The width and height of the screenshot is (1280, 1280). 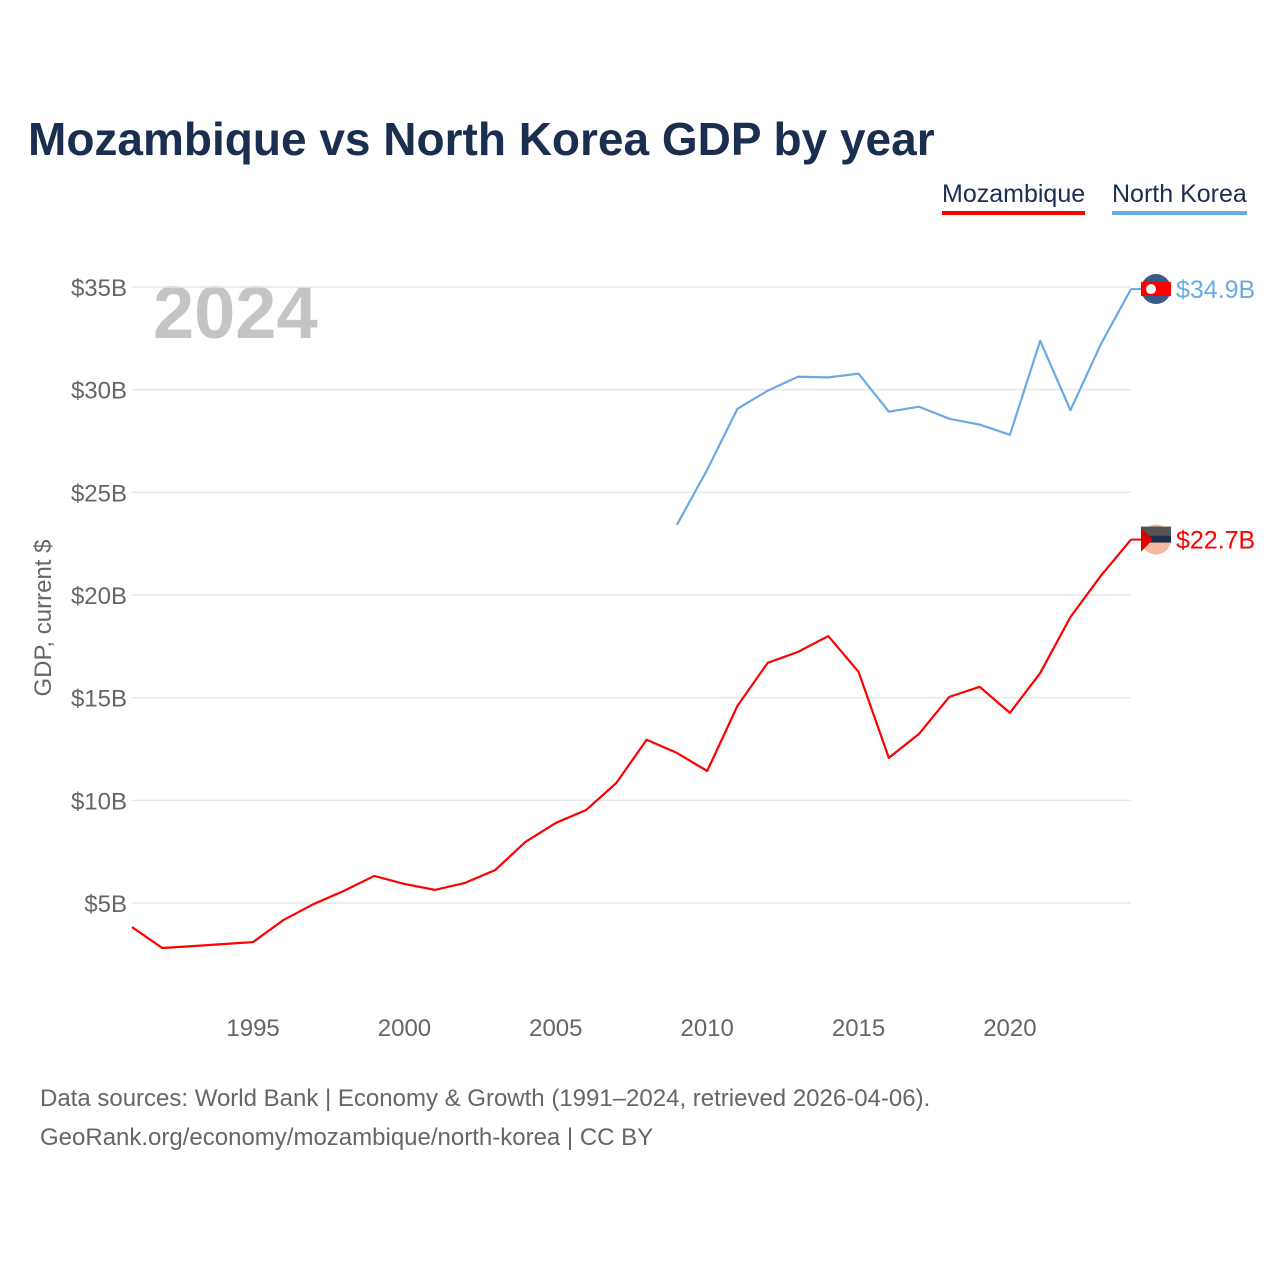 I want to click on y-tick-label: $30B, so click(x=99, y=391).